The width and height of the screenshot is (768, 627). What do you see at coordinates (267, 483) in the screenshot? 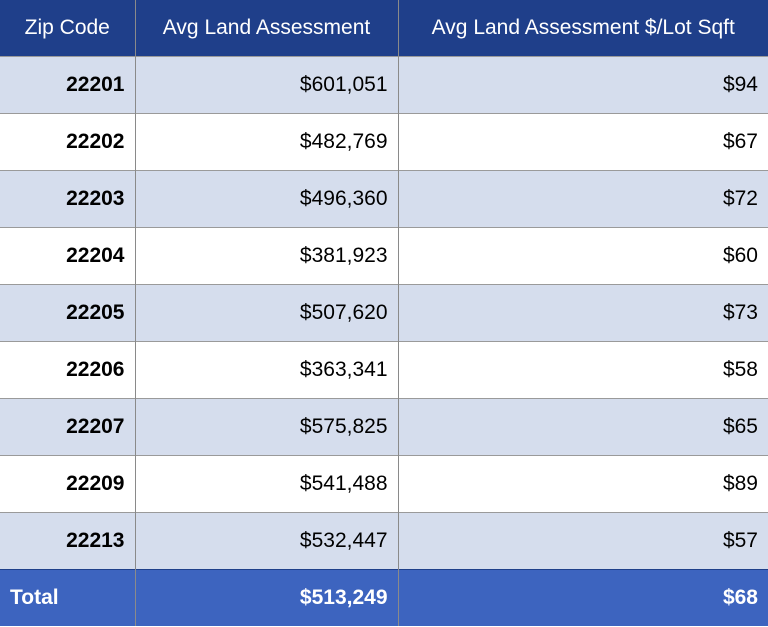
I see `avg-land-assessment-cell: $541,488` at bounding box center [267, 483].